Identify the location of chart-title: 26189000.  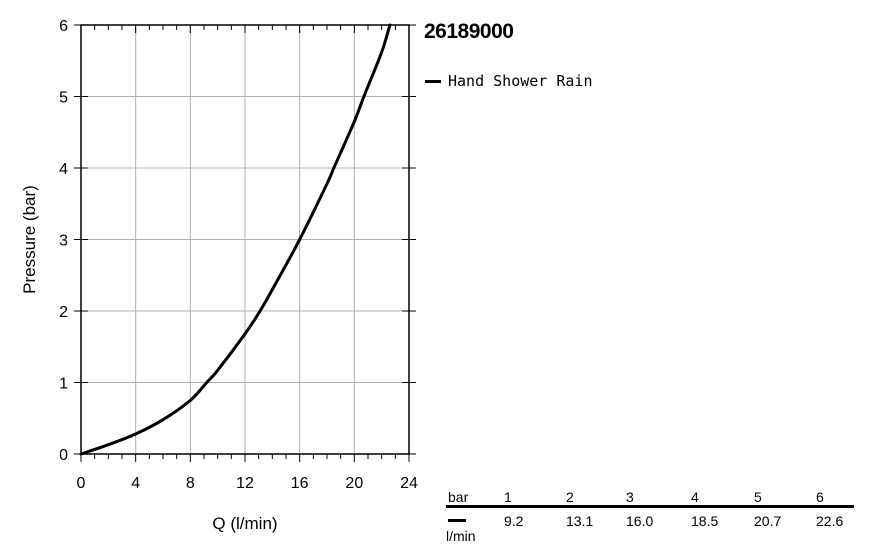
(469, 31).